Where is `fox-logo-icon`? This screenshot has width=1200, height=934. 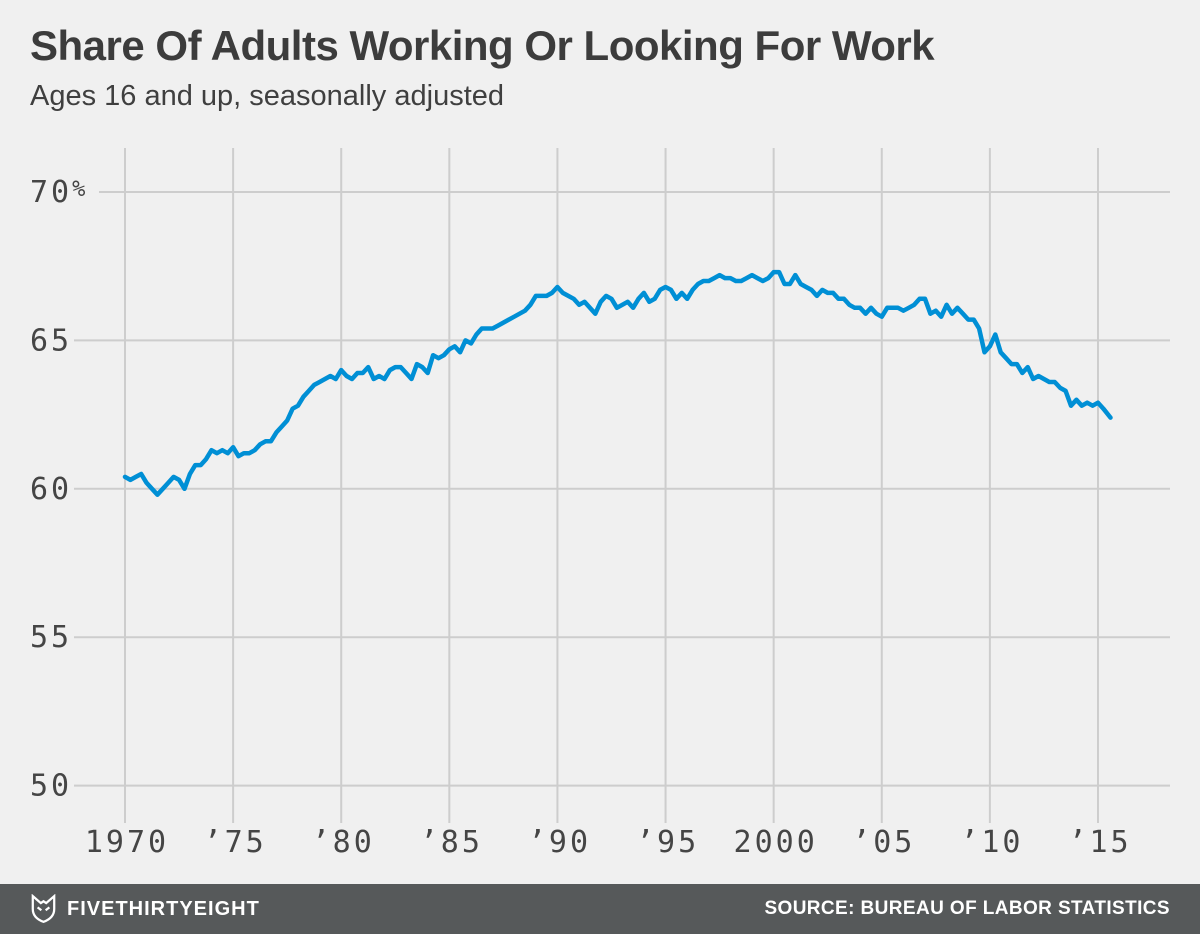
fox-logo-icon is located at coordinates (43, 909).